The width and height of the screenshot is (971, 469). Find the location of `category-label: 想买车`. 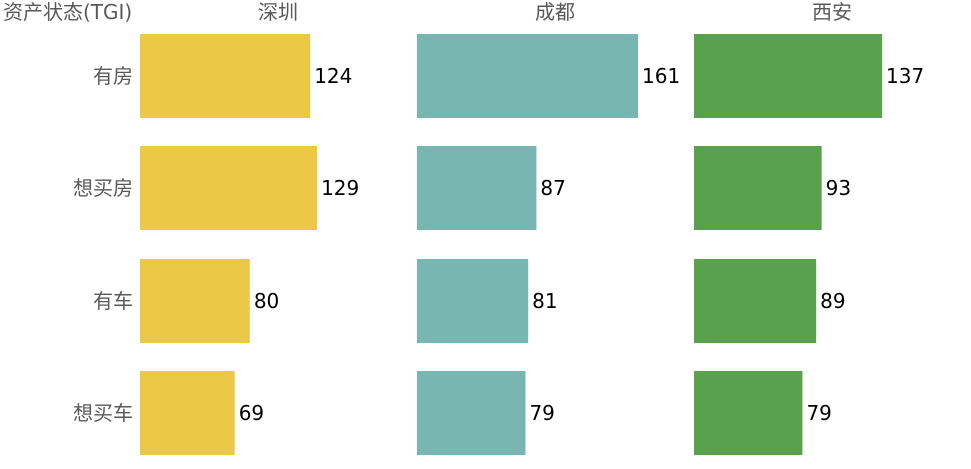

category-label: 想买车 is located at coordinates (103, 413).